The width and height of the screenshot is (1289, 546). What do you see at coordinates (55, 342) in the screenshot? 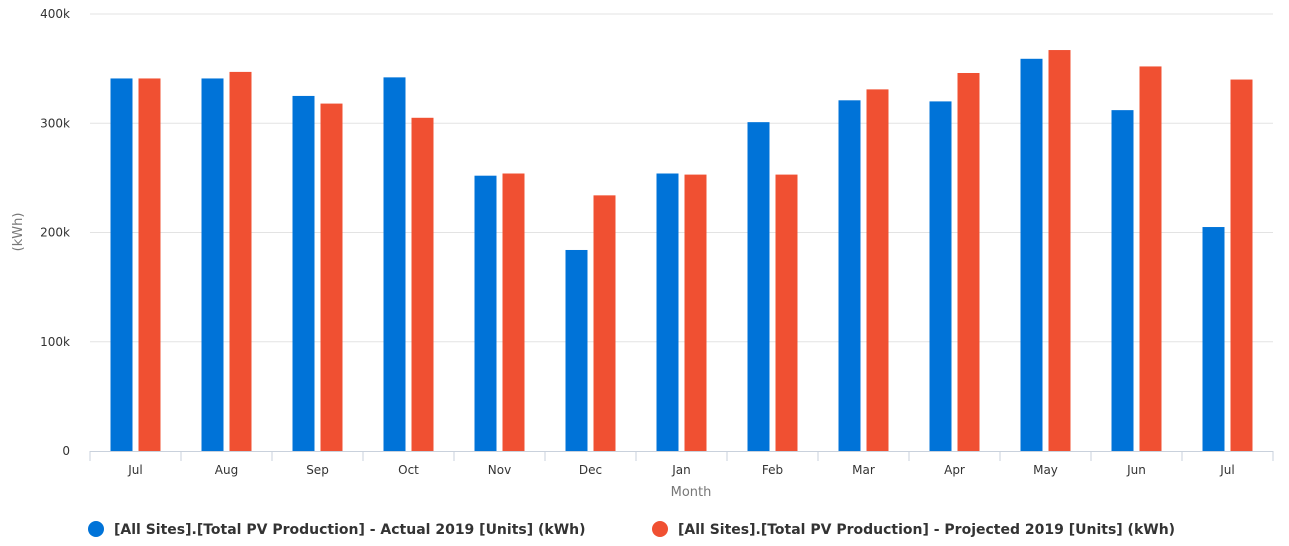
I see `y-tick-label: 100k` at bounding box center [55, 342].